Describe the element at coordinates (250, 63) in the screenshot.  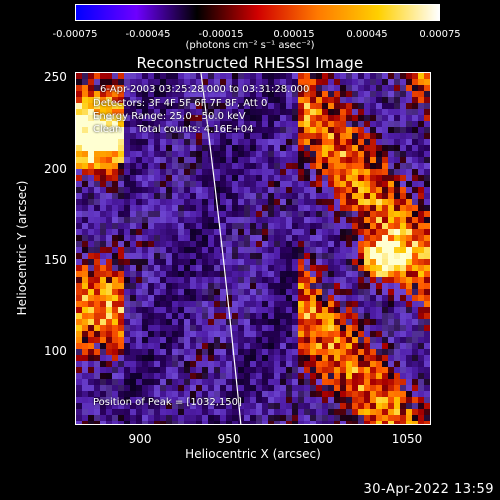
I see `plot-title: Reconstructed RHESSI Image` at that location.